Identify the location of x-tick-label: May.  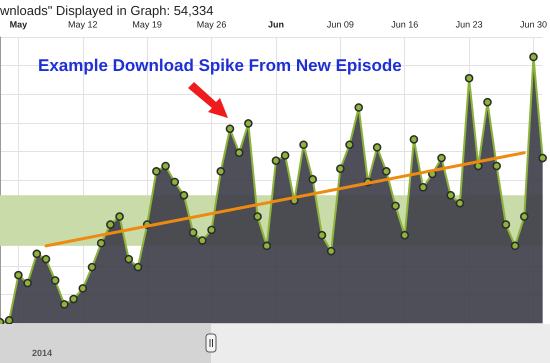
(19, 25).